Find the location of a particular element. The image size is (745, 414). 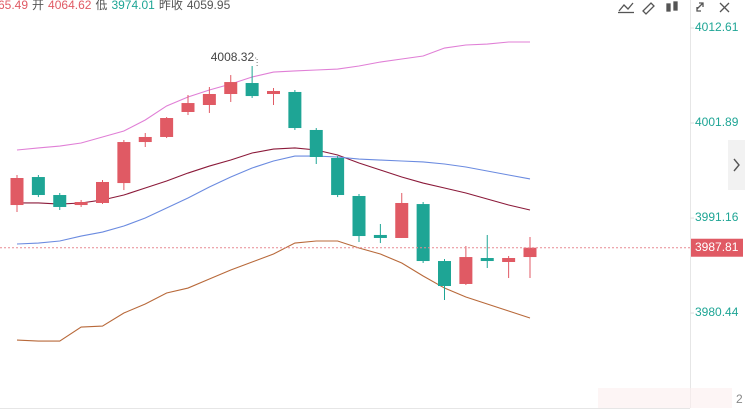

watermark is located at coordinates (665, 398).